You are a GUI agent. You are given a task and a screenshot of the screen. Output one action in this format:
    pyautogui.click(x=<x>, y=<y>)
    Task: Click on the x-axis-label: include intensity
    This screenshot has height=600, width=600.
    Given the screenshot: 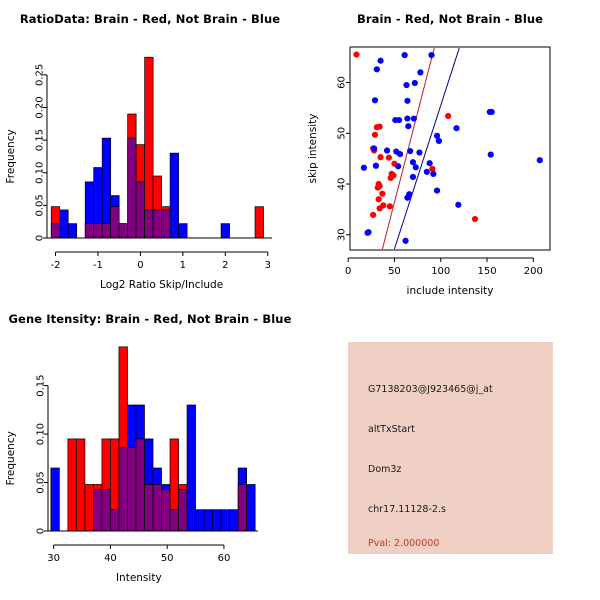 What is the action you would take?
    pyautogui.click(x=450, y=291)
    